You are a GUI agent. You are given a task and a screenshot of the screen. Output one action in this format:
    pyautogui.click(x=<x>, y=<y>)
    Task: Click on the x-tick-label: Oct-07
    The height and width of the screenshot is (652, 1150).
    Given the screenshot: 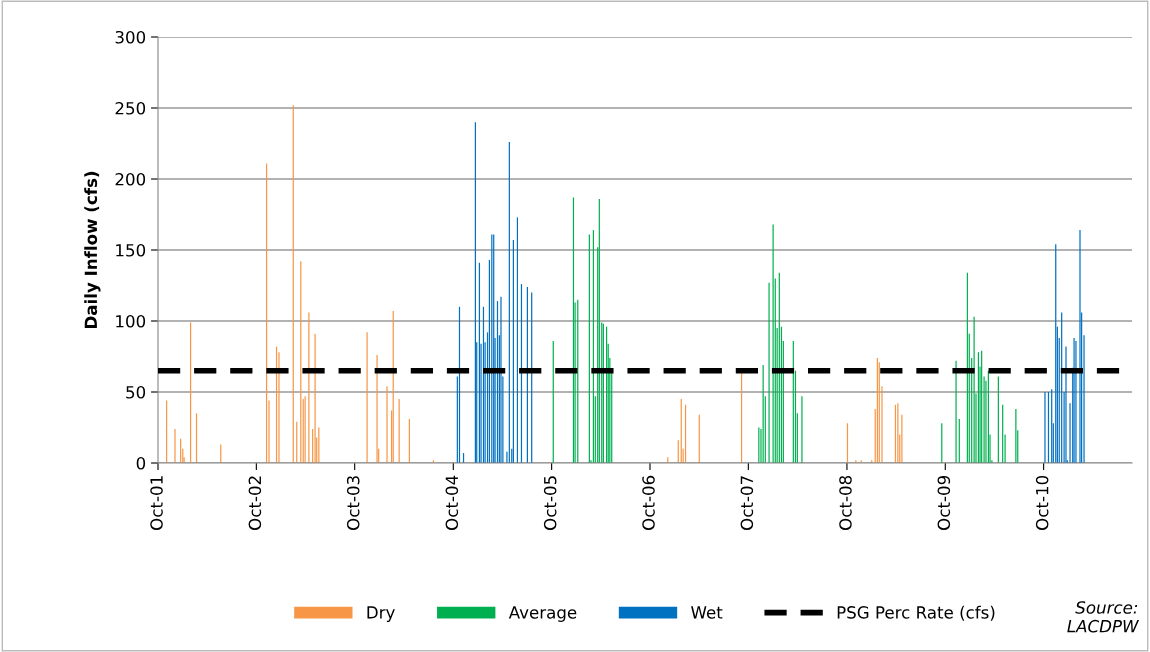 What is the action you would take?
    pyautogui.click(x=747, y=503)
    